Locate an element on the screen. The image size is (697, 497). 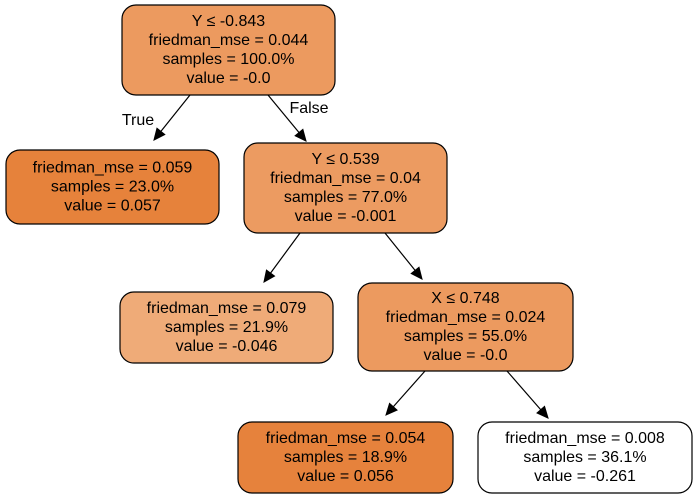
node-line: samples = 36.1% is located at coordinates (584, 457).